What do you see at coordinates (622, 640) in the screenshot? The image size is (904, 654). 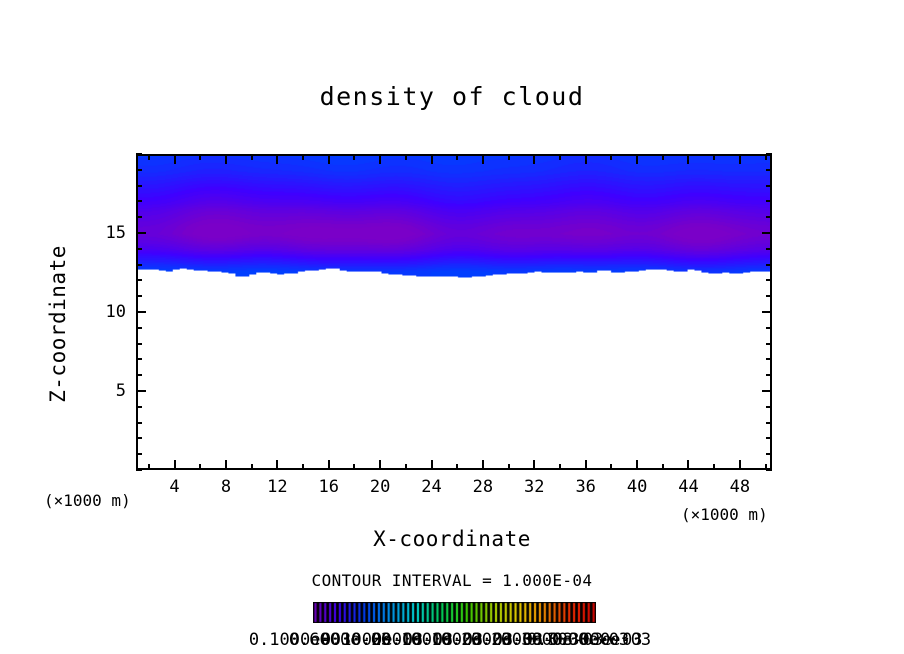 I see `colorbar-tick-label: e-03` at bounding box center [622, 640].